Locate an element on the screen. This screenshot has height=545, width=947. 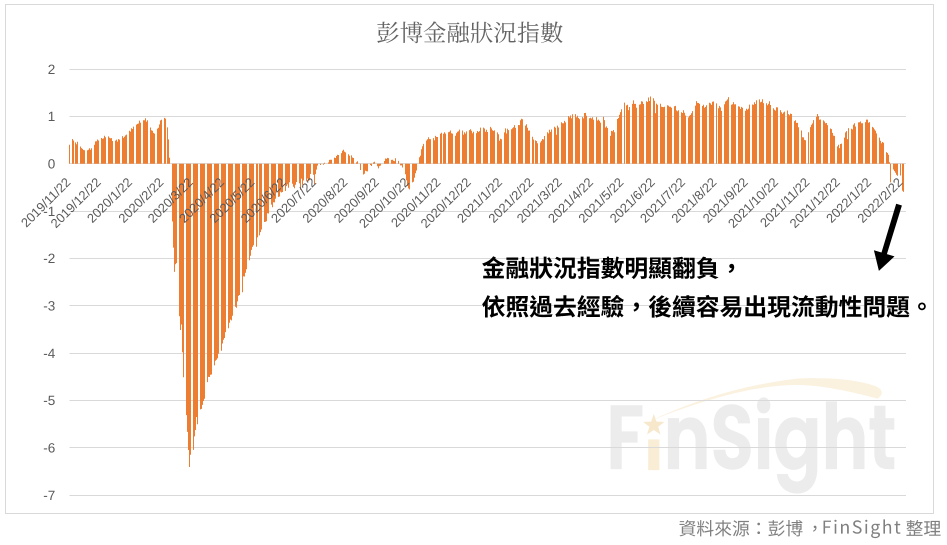
svg-text: 2 is located at coordinates (52, 69).